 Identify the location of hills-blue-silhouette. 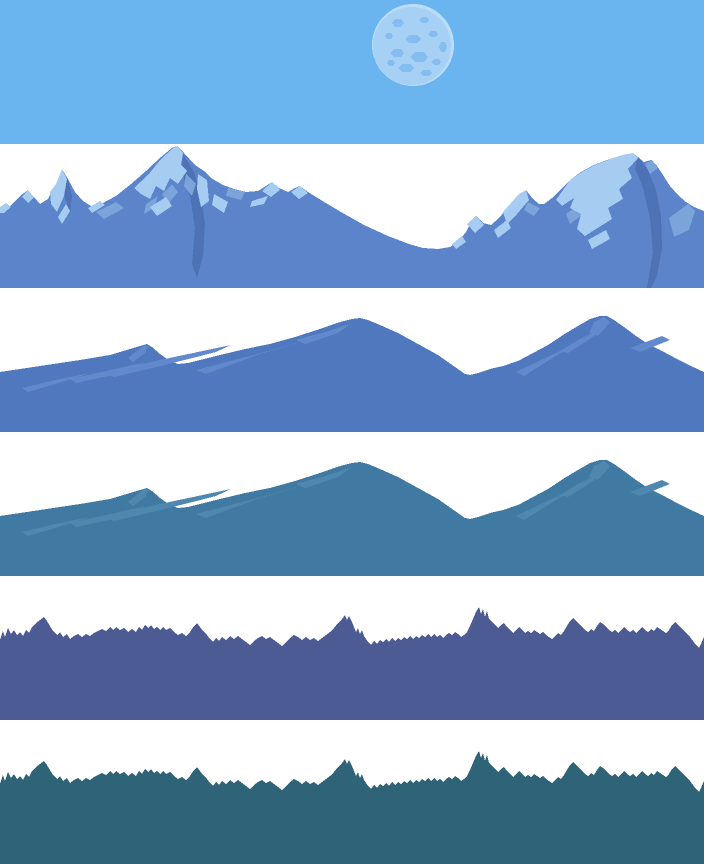
(352, 374).